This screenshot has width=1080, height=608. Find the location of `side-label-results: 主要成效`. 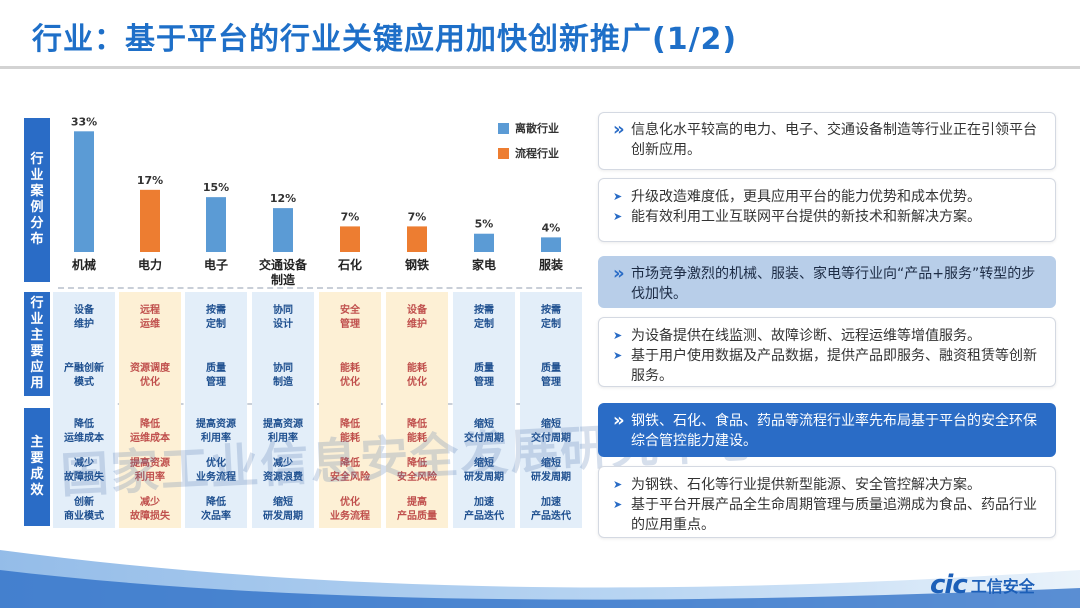

side-label-results: 主要成效 is located at coordinates (37, 467).